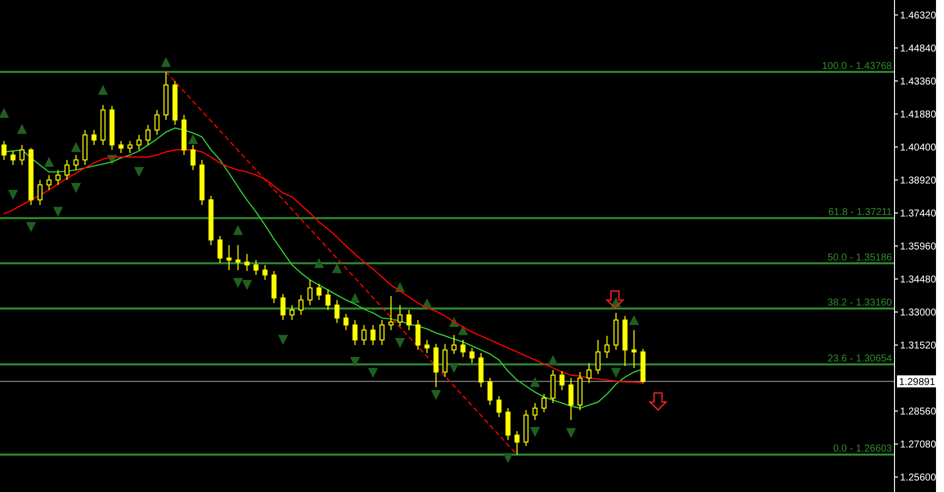 This screenshot has height=492, width=944. What do you see at coordinates (918, 445) in the screenshot?
I see `y-tick-label: 1.27080` at bounding box center [918, 445].